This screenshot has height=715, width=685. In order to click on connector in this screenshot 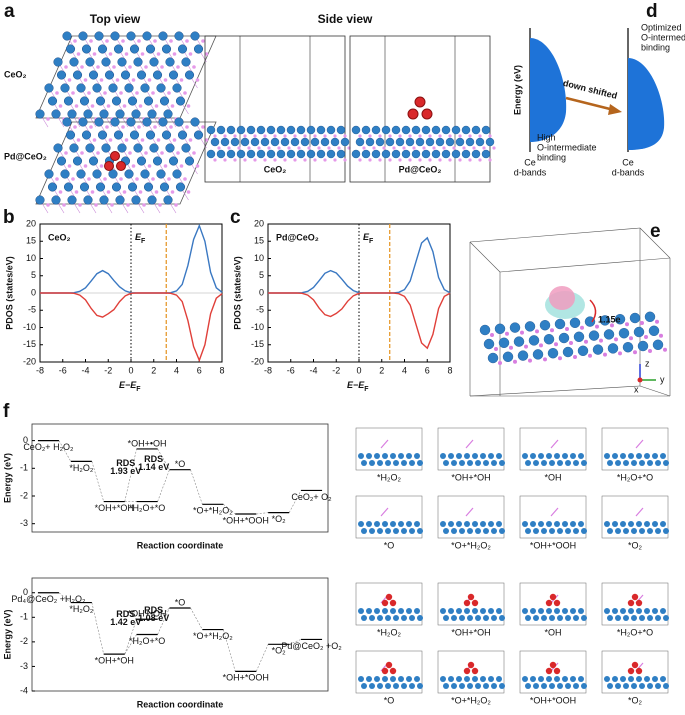, I will do `click(163, 621)`.